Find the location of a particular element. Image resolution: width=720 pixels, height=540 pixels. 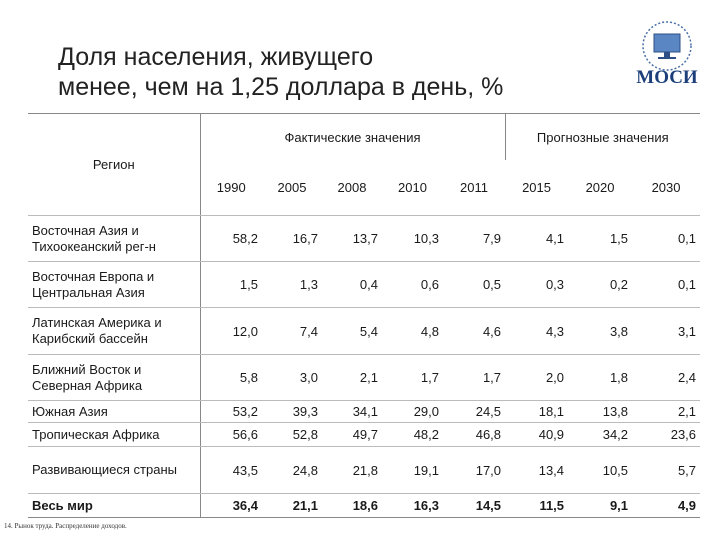

value-cell: 2,0 is located at coordinates (537, 377).